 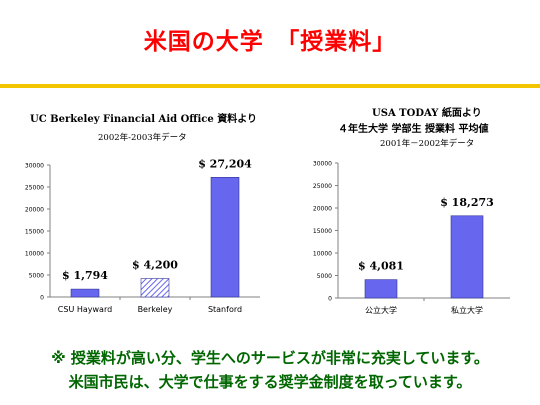 What do you see at coordinates (225, 163) in the screenshot?
I see `left-chart-data-label: $ 27,204` at bounding box center [225, 163].